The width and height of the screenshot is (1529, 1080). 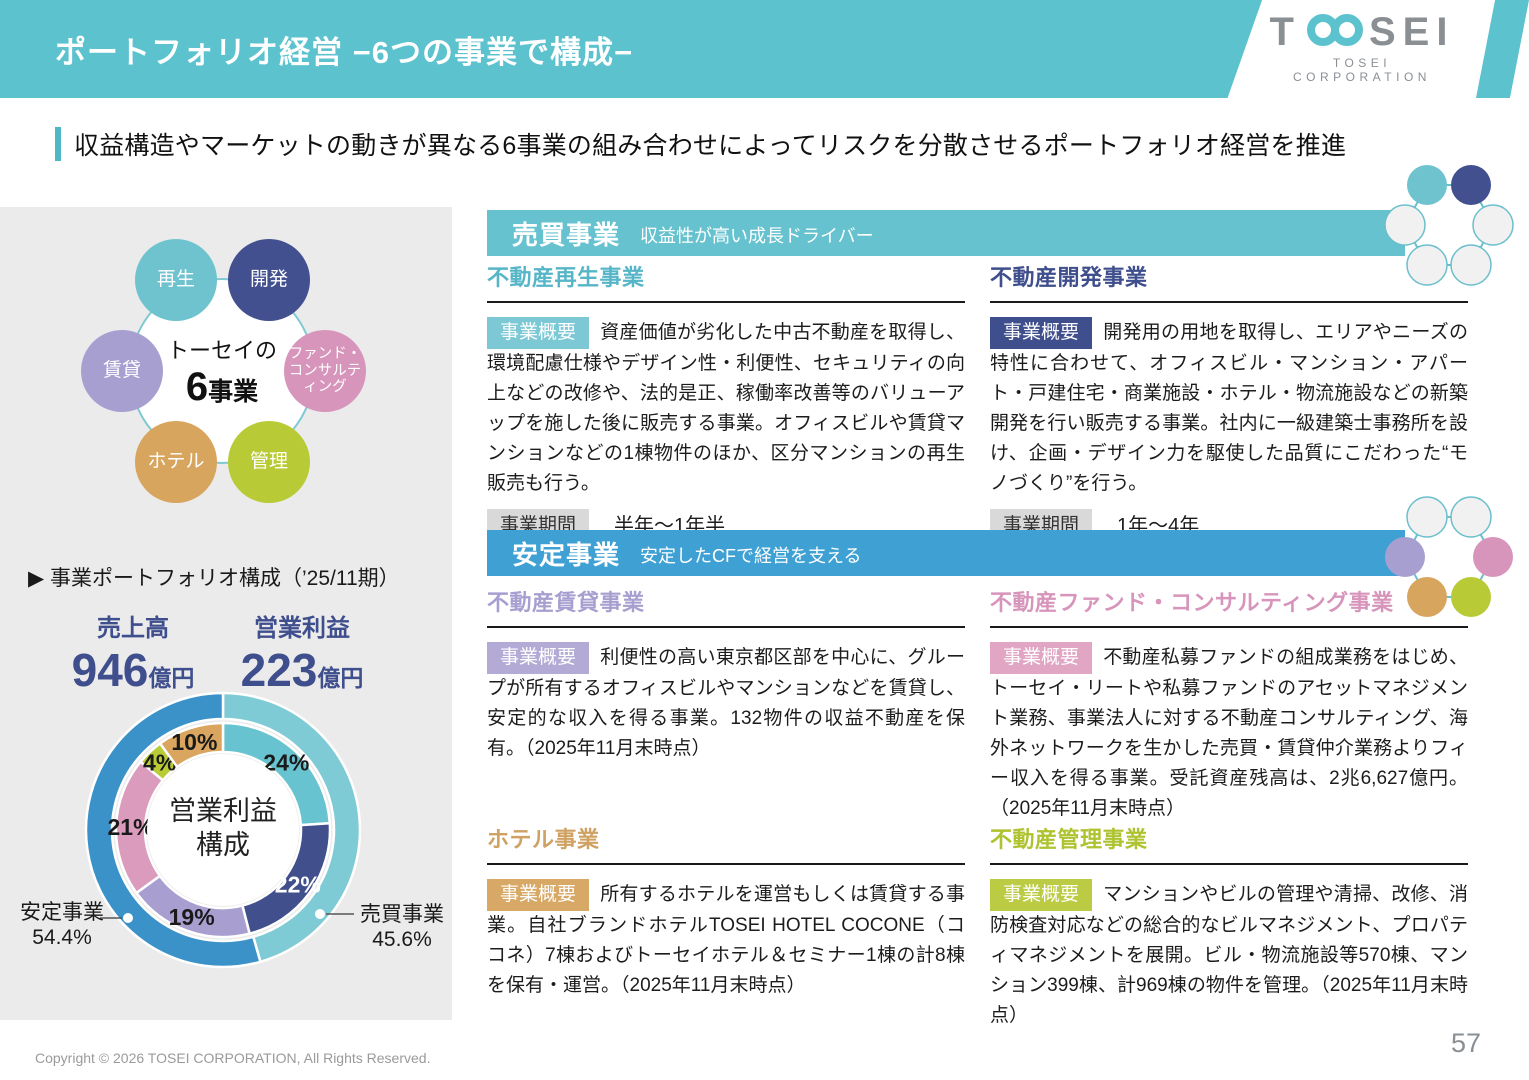 I want to click on logo-letter-t: T, so click(x=1285, y=32).